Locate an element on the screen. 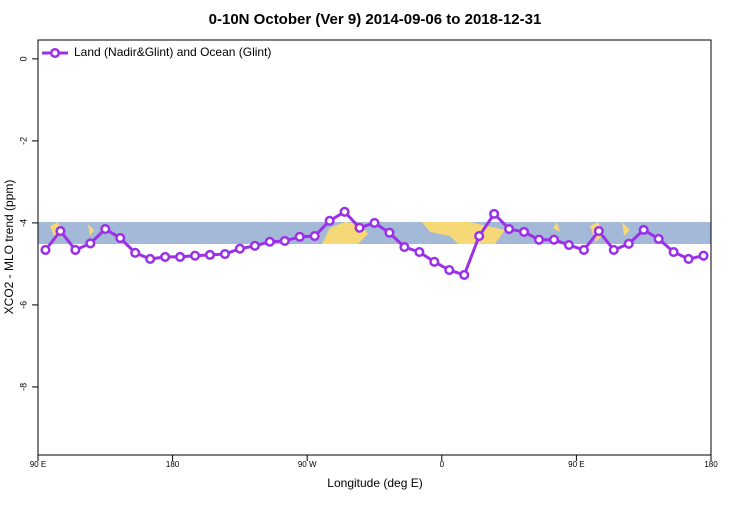 This screenshot has height=505, width=750. legend-marker is located at coordinates (55, 53).